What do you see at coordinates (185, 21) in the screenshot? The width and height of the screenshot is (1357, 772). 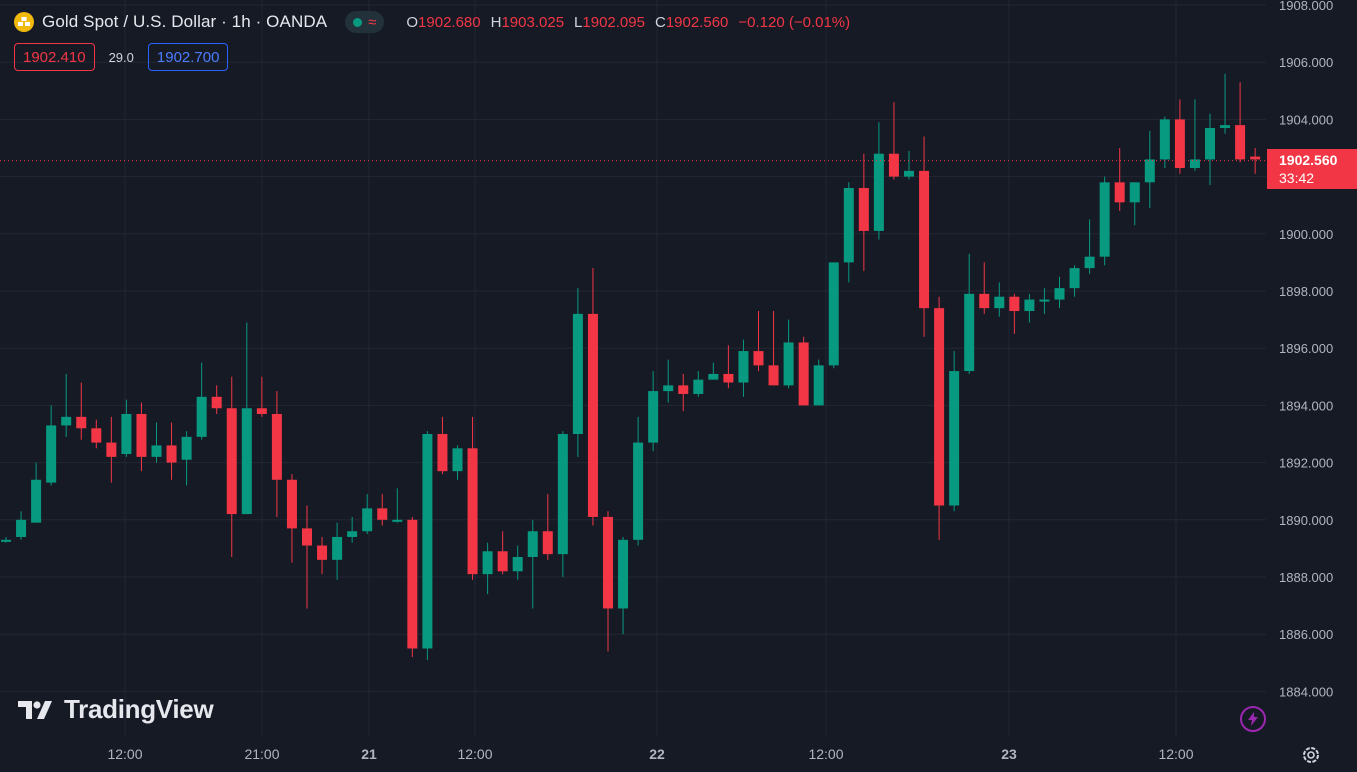 I see `symbol-title: Gold Spot / U.S. Dollar · 1h · OANDA` at bounding box center [185, 21].